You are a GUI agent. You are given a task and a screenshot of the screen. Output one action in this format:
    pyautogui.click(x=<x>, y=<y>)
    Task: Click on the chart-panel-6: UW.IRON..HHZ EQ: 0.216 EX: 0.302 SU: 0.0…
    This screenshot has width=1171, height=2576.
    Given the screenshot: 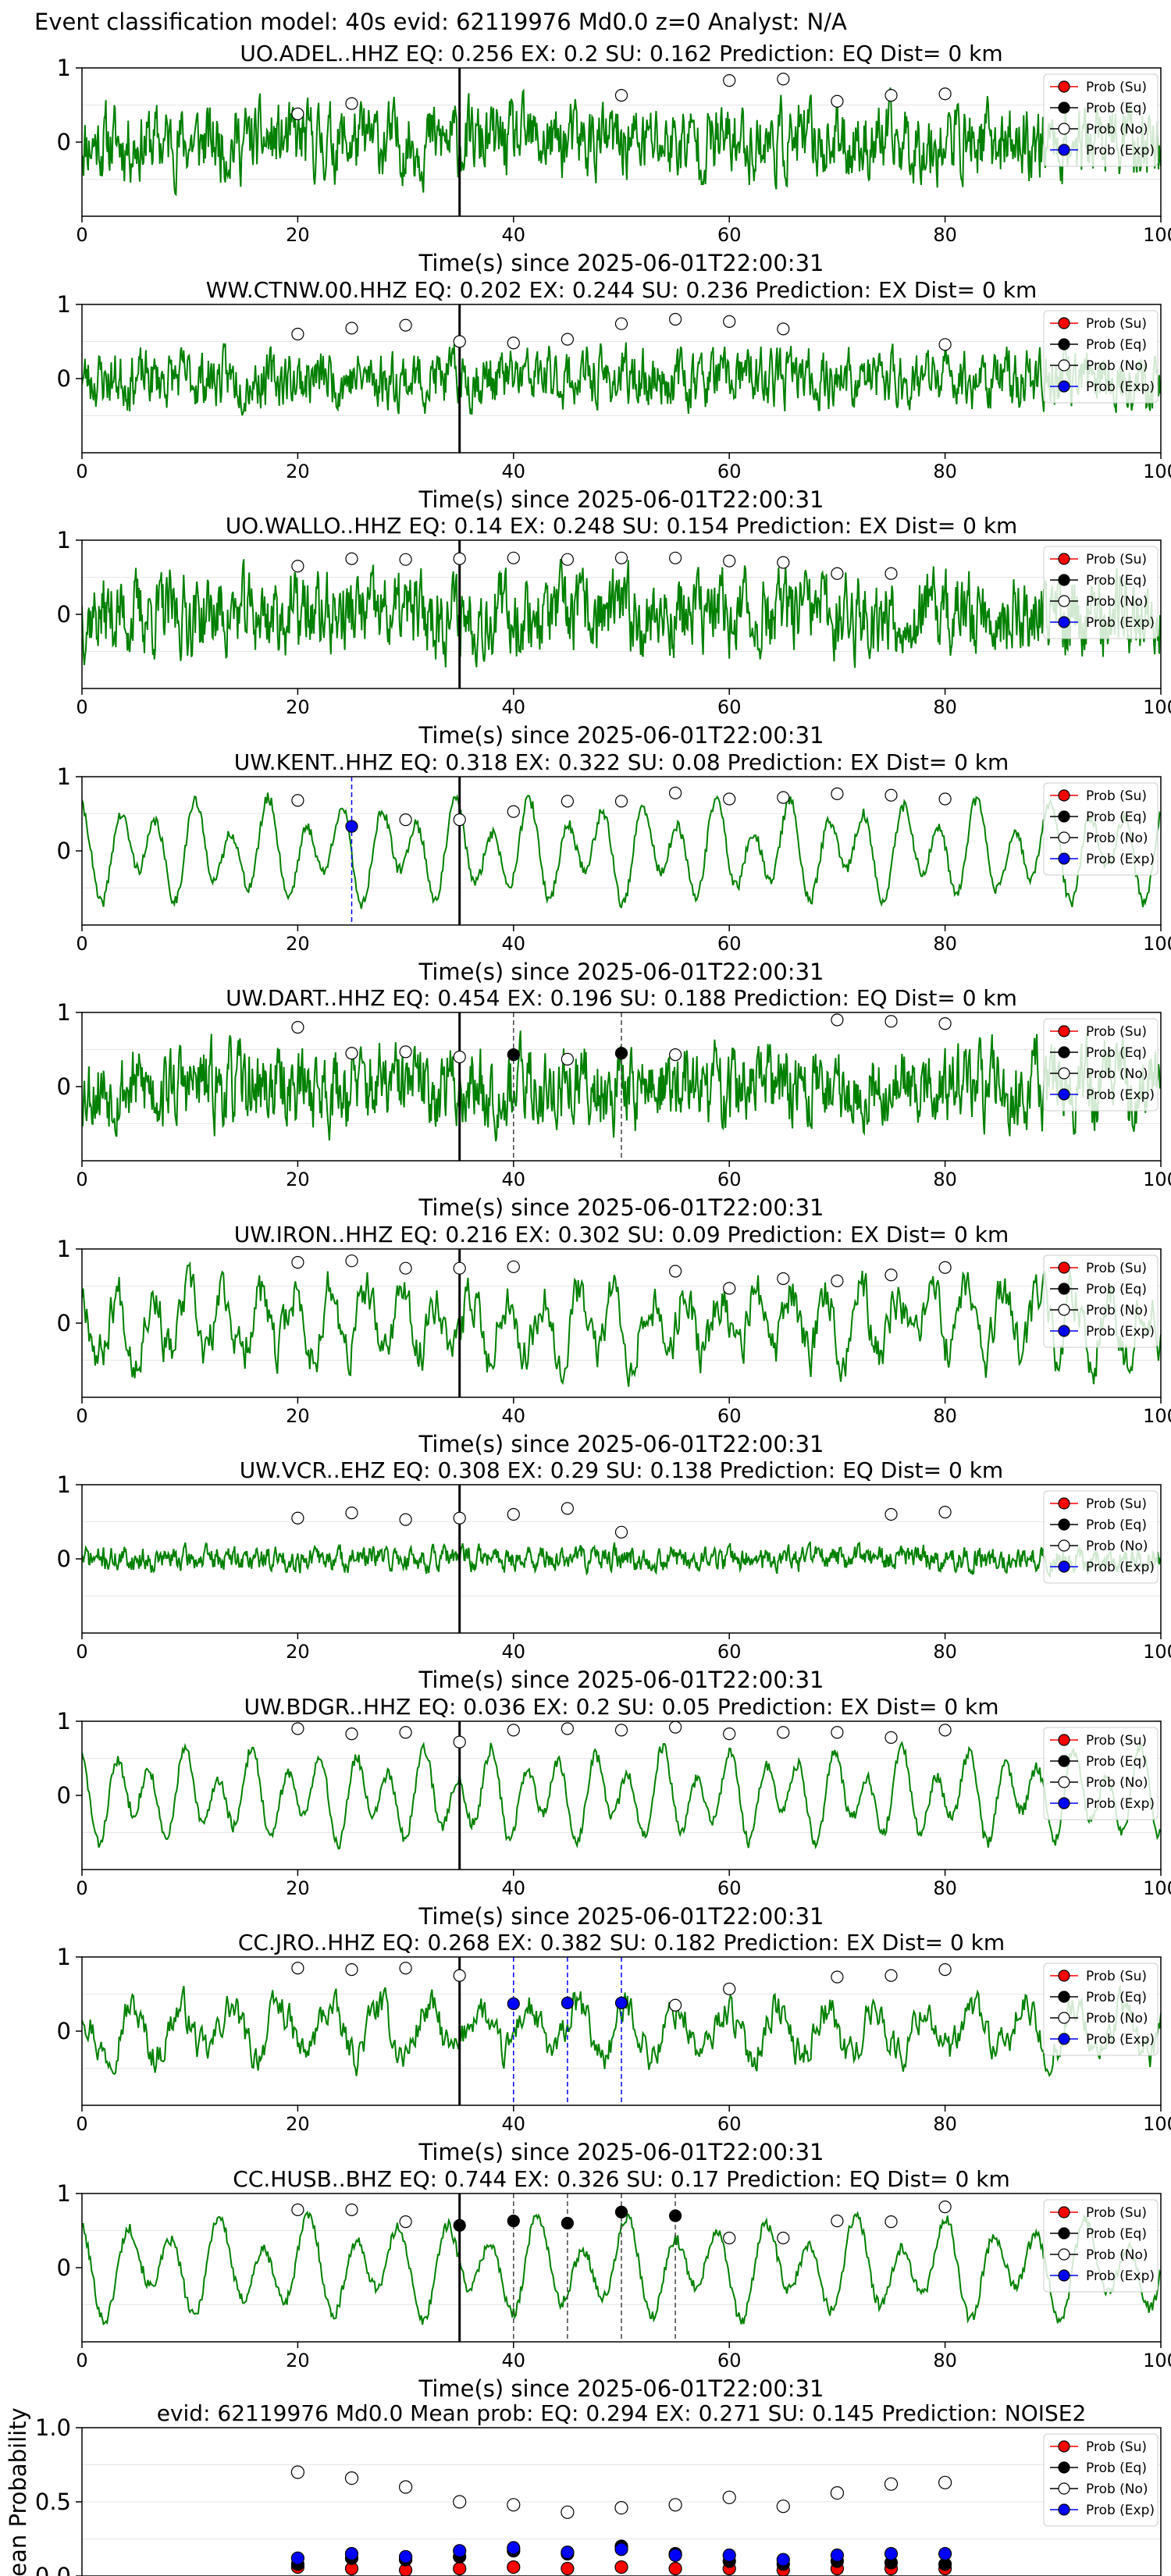 What is the action you would take?
    pyautogui.click(x=614, y=1339)
    